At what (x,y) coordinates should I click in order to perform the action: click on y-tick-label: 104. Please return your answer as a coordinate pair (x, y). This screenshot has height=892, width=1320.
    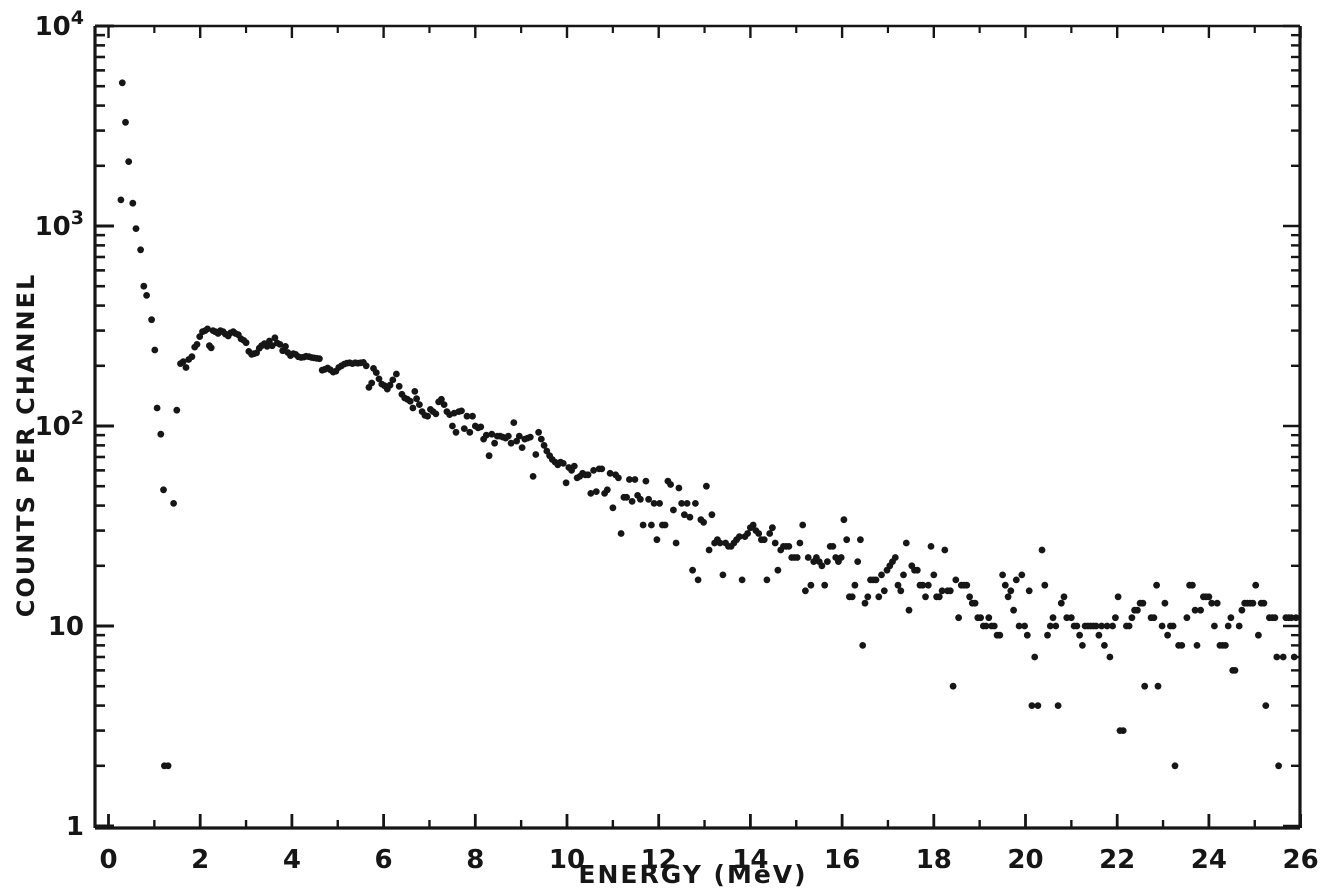
    Looking at the image, I should click on (59, 24).